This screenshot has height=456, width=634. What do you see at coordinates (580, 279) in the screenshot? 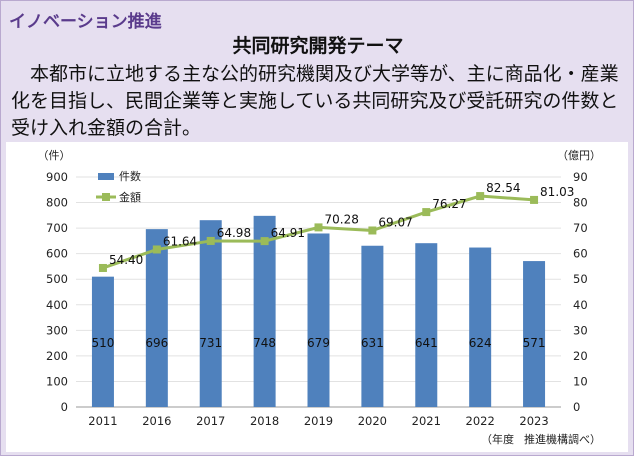
I see `right-tick-label: 50` at bounding box center [580, 279].